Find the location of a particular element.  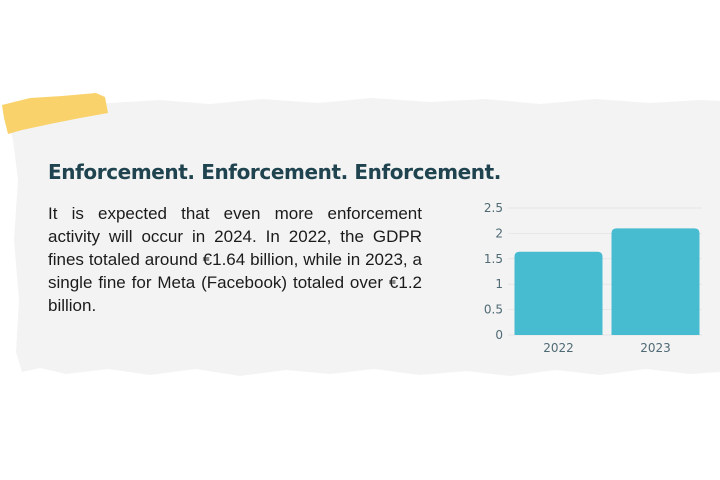

y-tick-label: 0.5 is located at coordinates (493, 310).